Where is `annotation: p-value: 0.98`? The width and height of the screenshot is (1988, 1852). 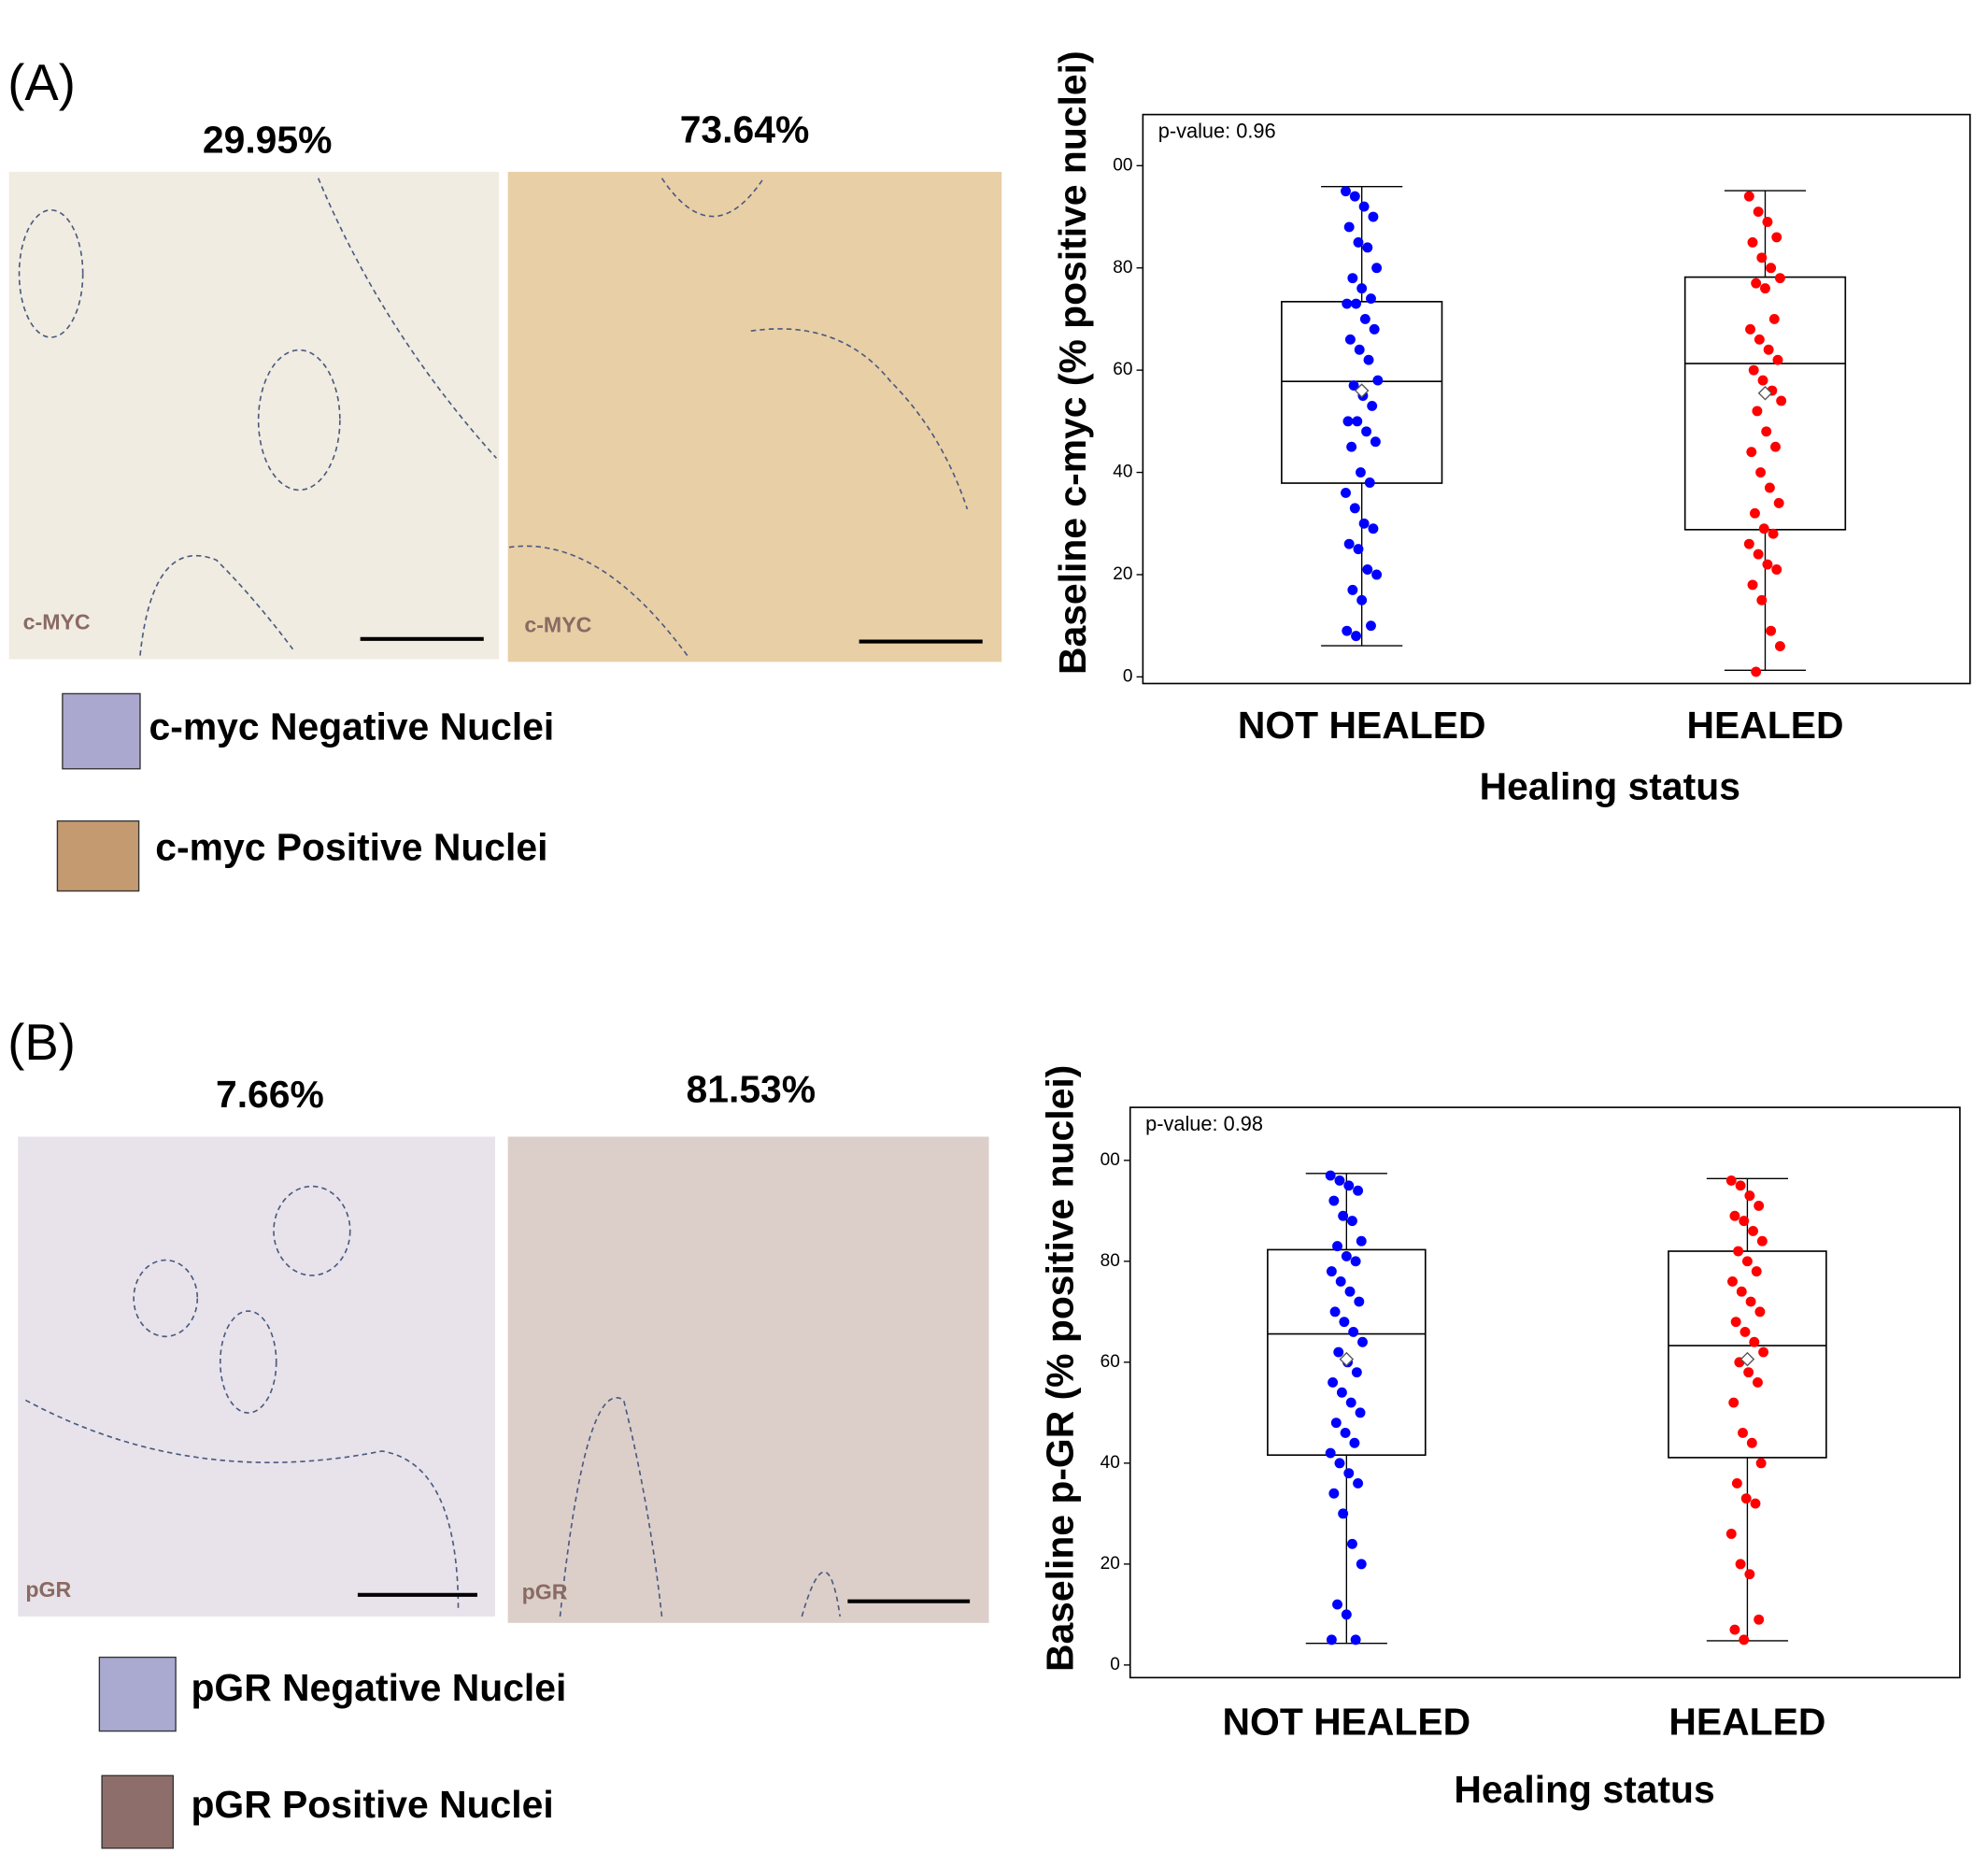
annotation: p-value: 0.98 is located at coordinates (1204, 1123).